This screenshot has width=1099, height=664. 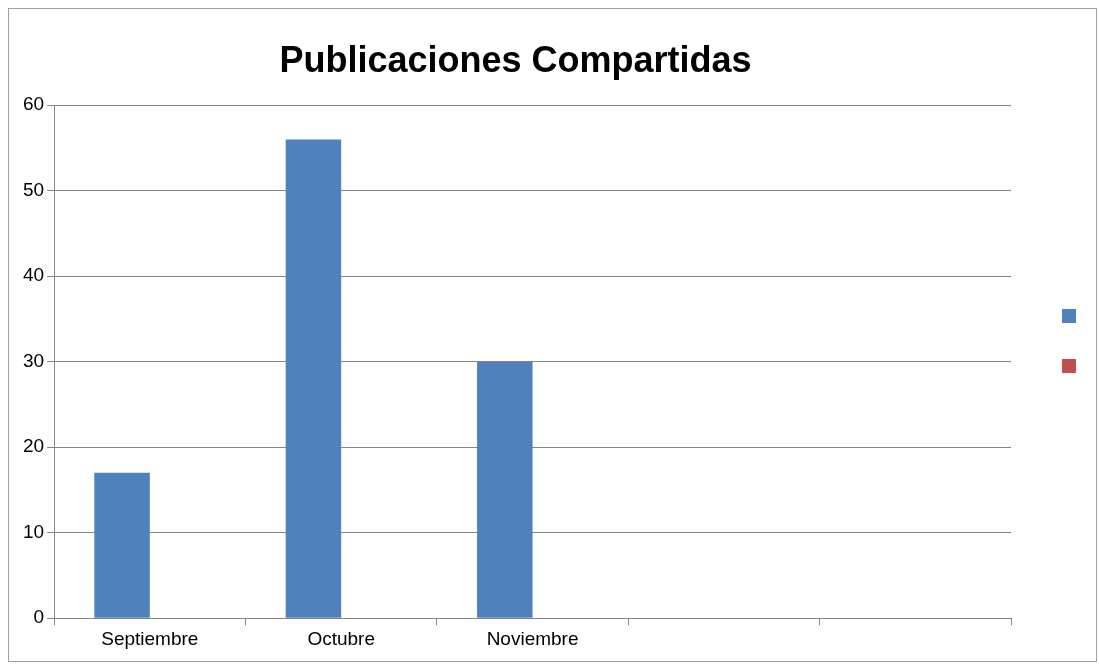 What do you see at coordinates (515, 59) in the screenshot?
I see `chart-title: Publicaciones Compartidas` at bounding box center [515, 59].